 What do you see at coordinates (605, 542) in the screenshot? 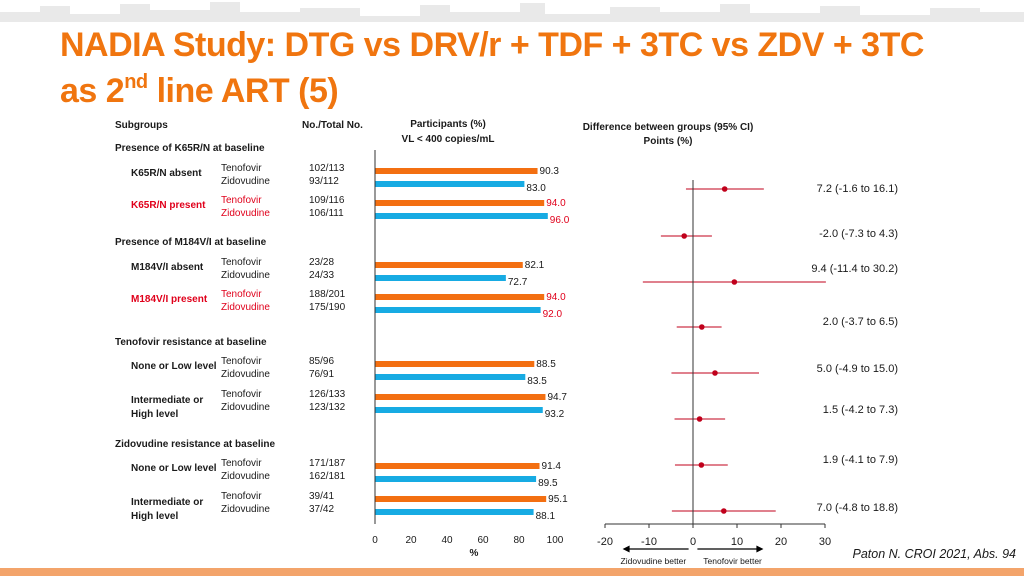
I see `forest-tick-label: -20` at bounding box center [605, 542].